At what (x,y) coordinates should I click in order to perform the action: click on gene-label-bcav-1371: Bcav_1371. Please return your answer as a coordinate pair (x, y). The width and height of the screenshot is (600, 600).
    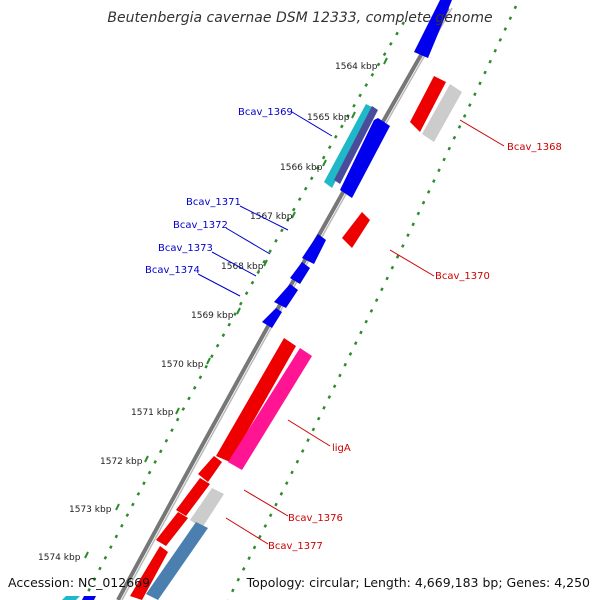
    Looking at the image, I should click on (213, 202).